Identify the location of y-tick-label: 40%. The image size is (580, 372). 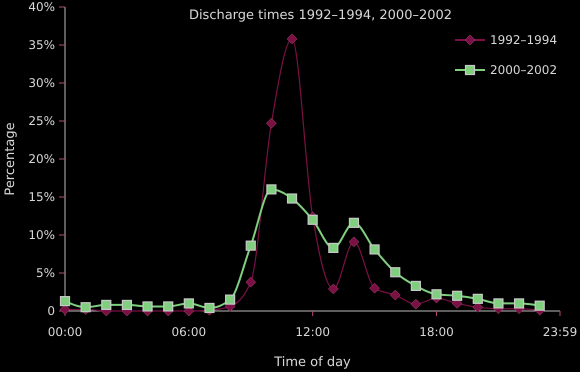
(41, 7).